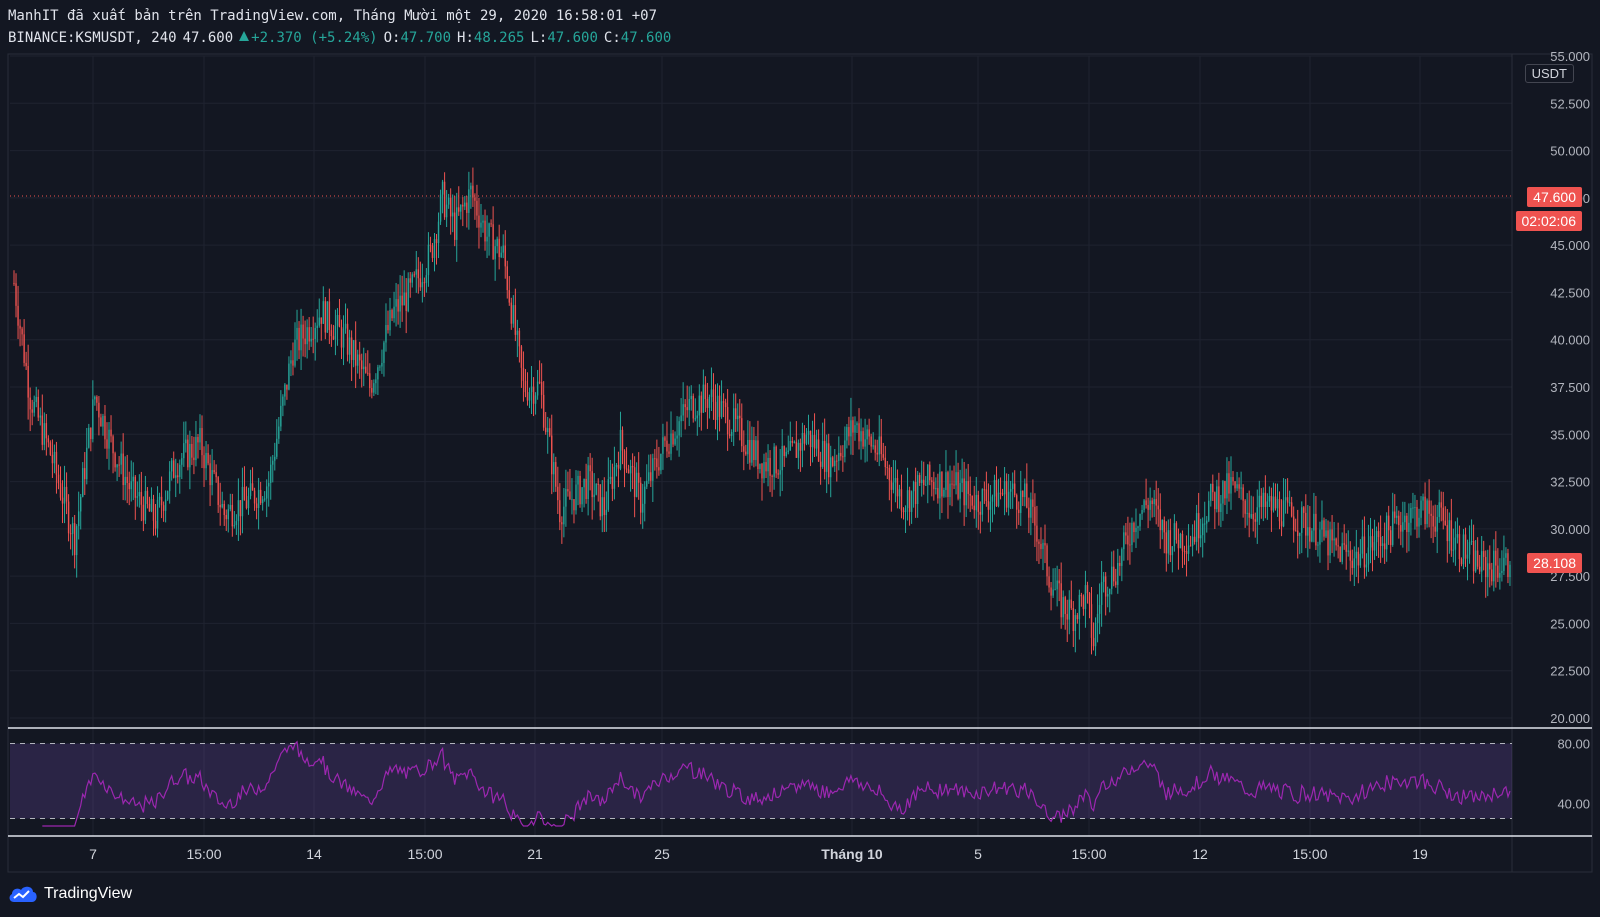  What do you see at coordinates (1570, 671) in the screenshot?
I see `y-tick-label: 22.500` at bounding box center [1570, 671].